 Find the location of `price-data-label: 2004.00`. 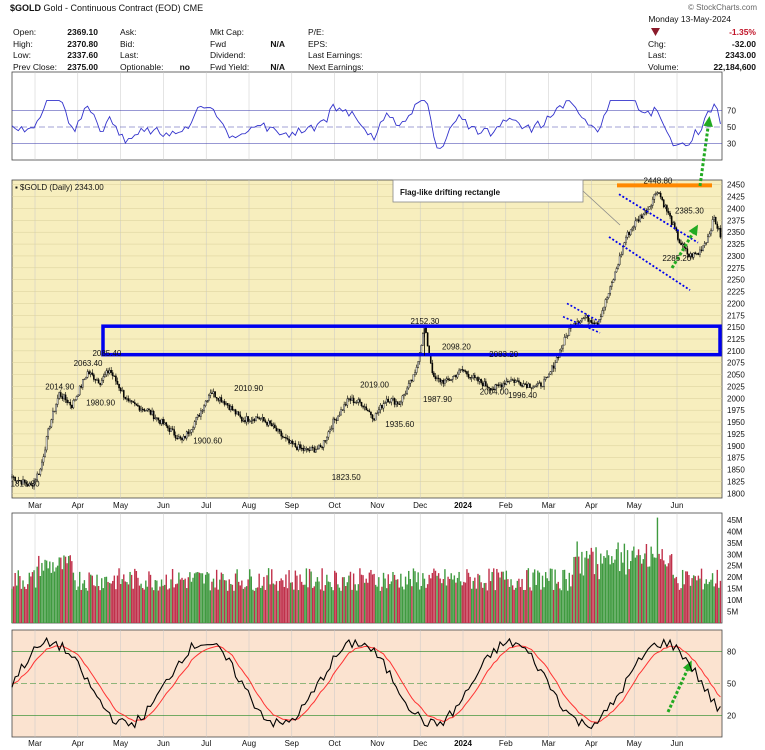

price-data-label: 2004.00 is located at coordinates (494, 391).